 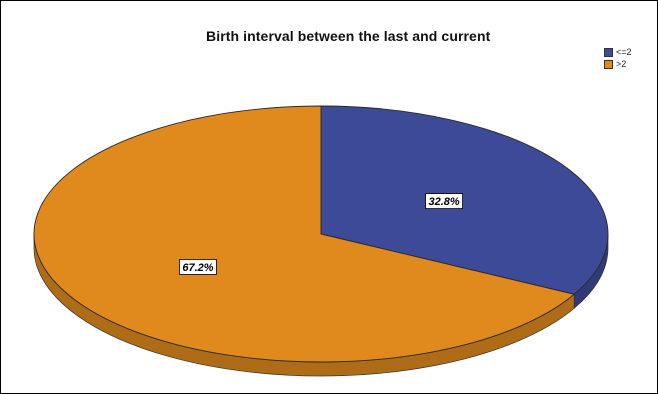 I want to click on legend-item-le2: <=2, so click(x=618, y=52).